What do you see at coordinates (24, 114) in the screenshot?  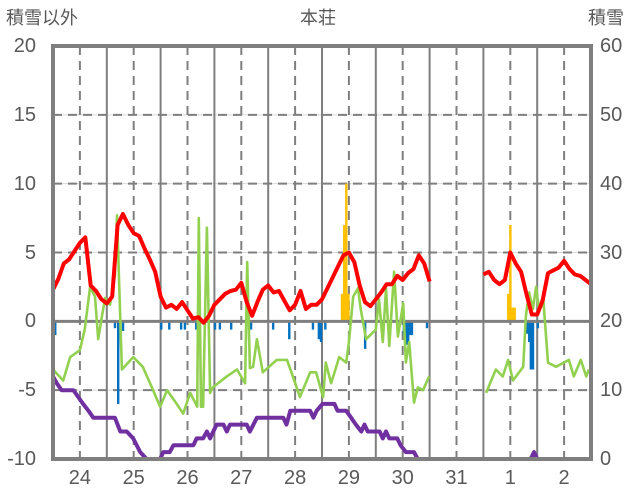 I see `y-tick-left: 15` at bounding box center [24, 114].